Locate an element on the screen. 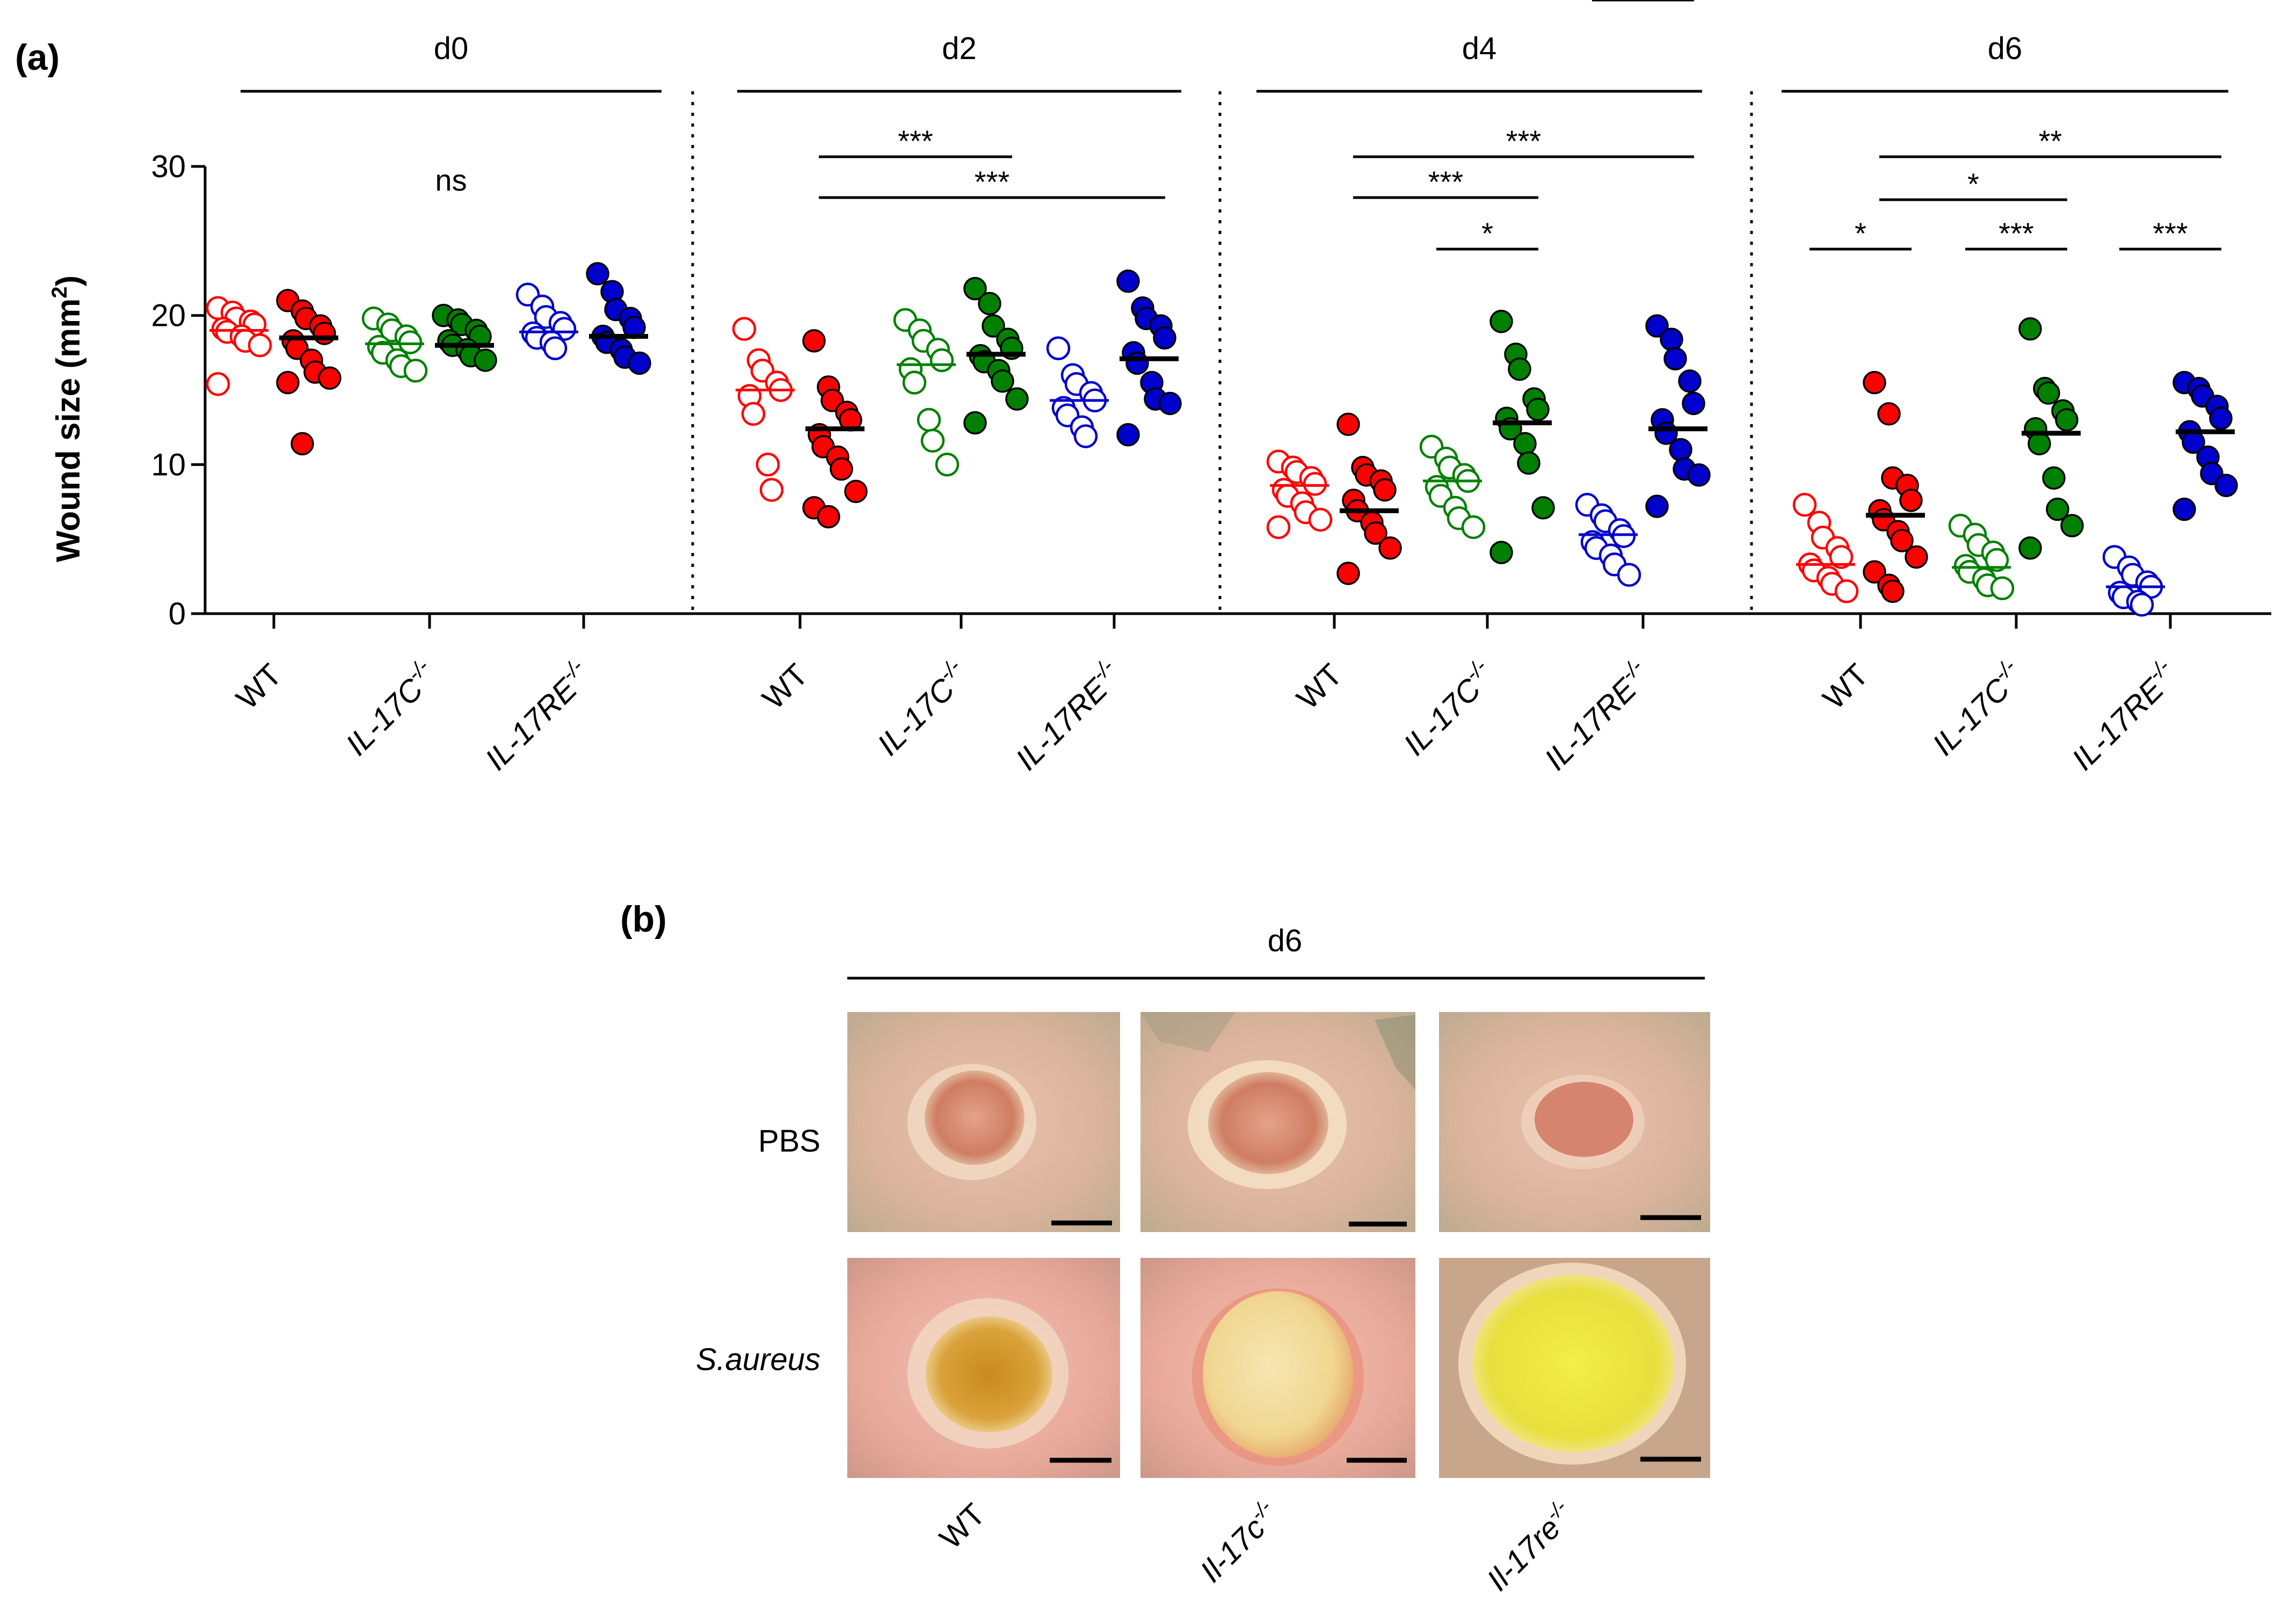 The width and height of the screenshot is (2289, 1624). significance-label: ** is located at coordinates (2050, 141).